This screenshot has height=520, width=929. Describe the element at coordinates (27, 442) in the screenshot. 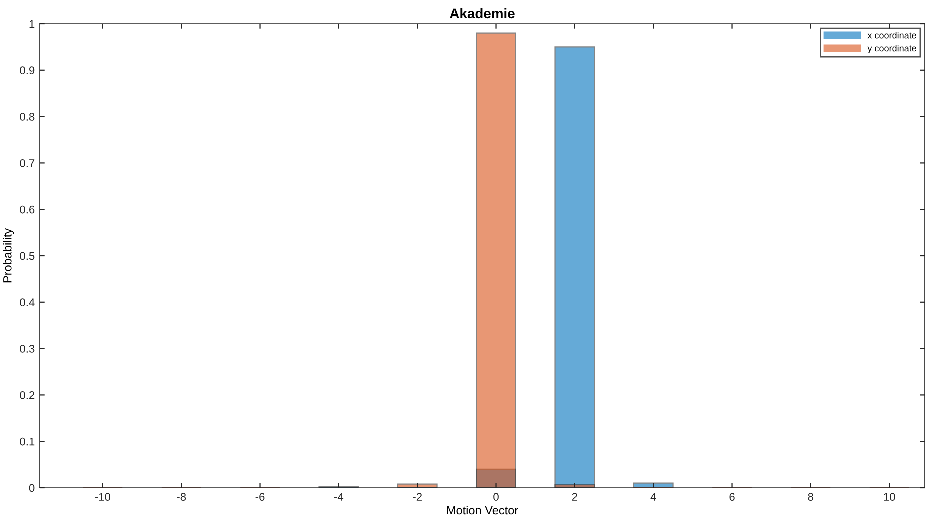

I see `y-tick-label: 0.1` at that location.